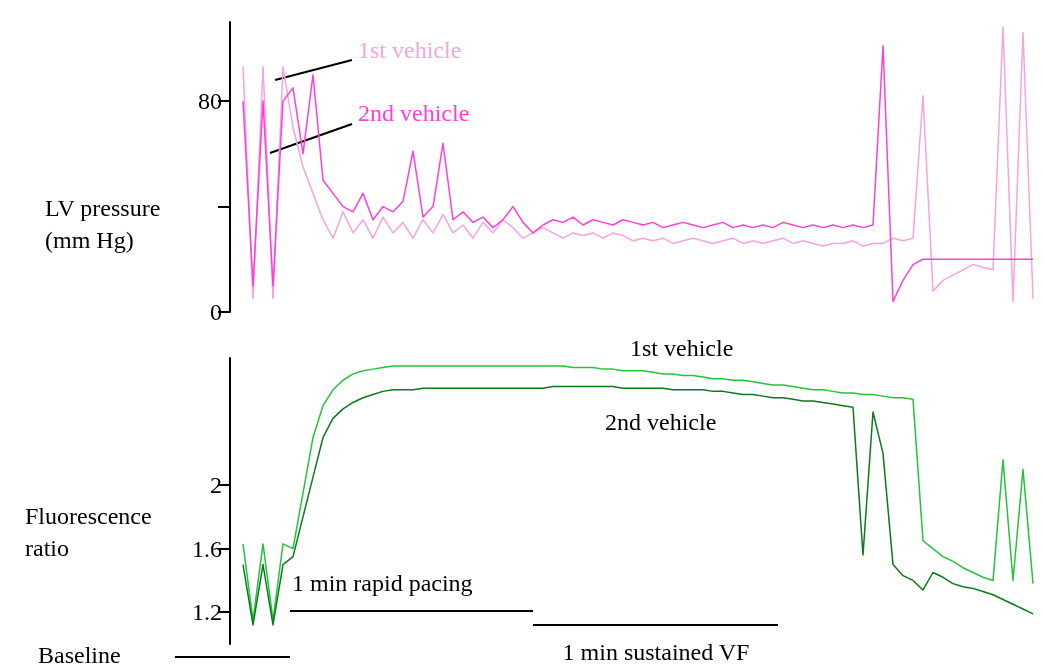 The width and height of the screenshot is (1044, 668). I want to click on time-scale: 1 min sustained VF, so click(656, 643).